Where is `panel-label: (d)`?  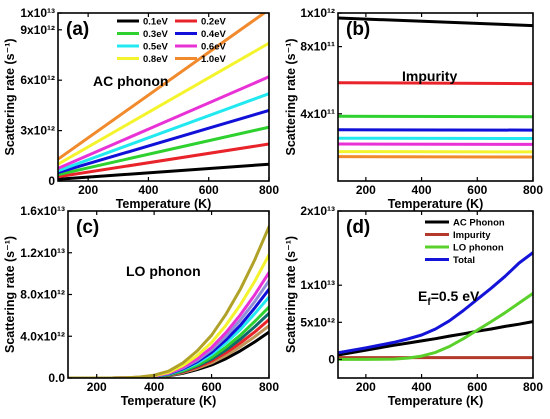
panel-label: (d) is located at coordinates (358, 227).